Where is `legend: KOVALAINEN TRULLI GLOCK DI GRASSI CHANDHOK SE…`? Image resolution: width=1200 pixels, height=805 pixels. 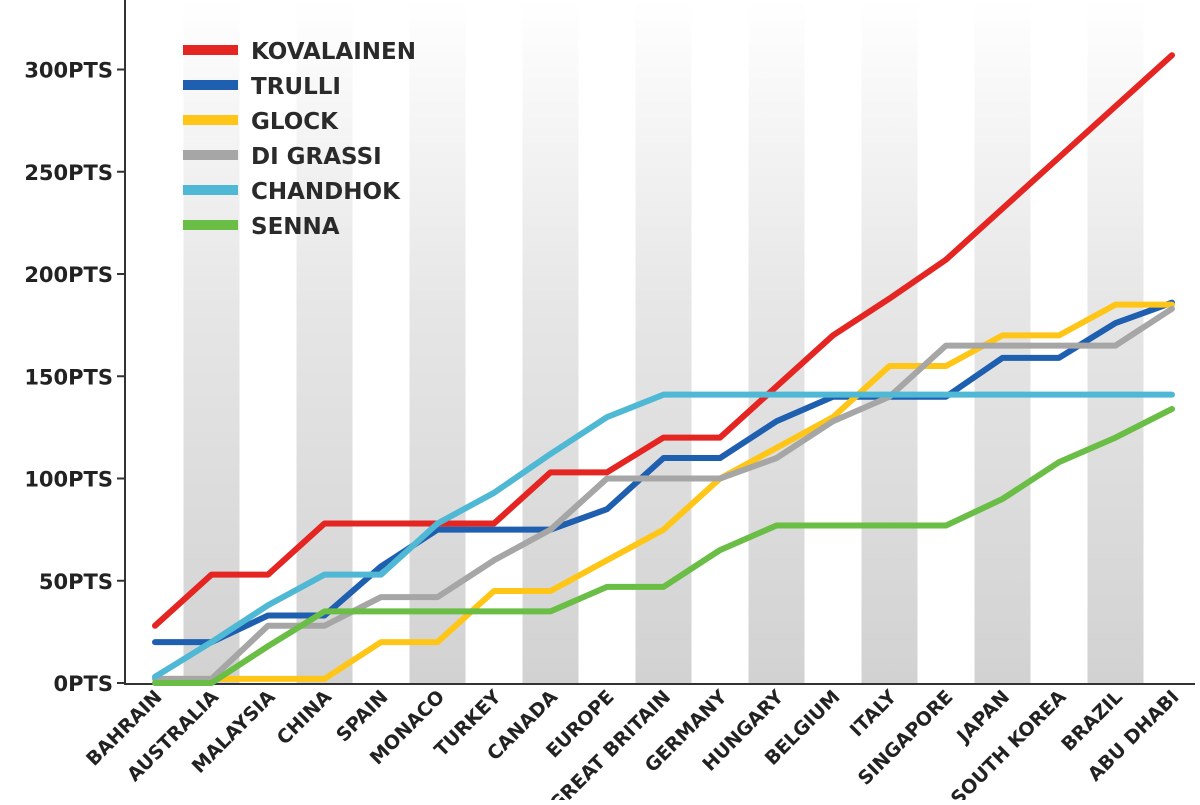 legend: KOVALAINEN TRULLI GLOCK DI GRASSI CHANDHOK SE… is located at coordinates (299, 139).